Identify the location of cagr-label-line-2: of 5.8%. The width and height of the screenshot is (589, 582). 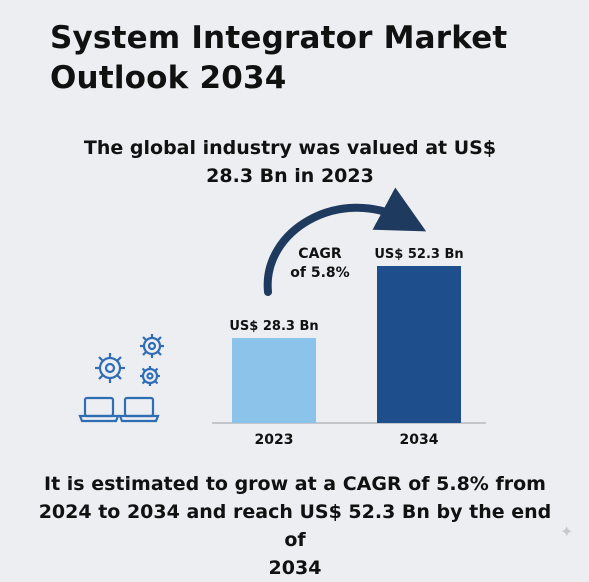
(319, 273).